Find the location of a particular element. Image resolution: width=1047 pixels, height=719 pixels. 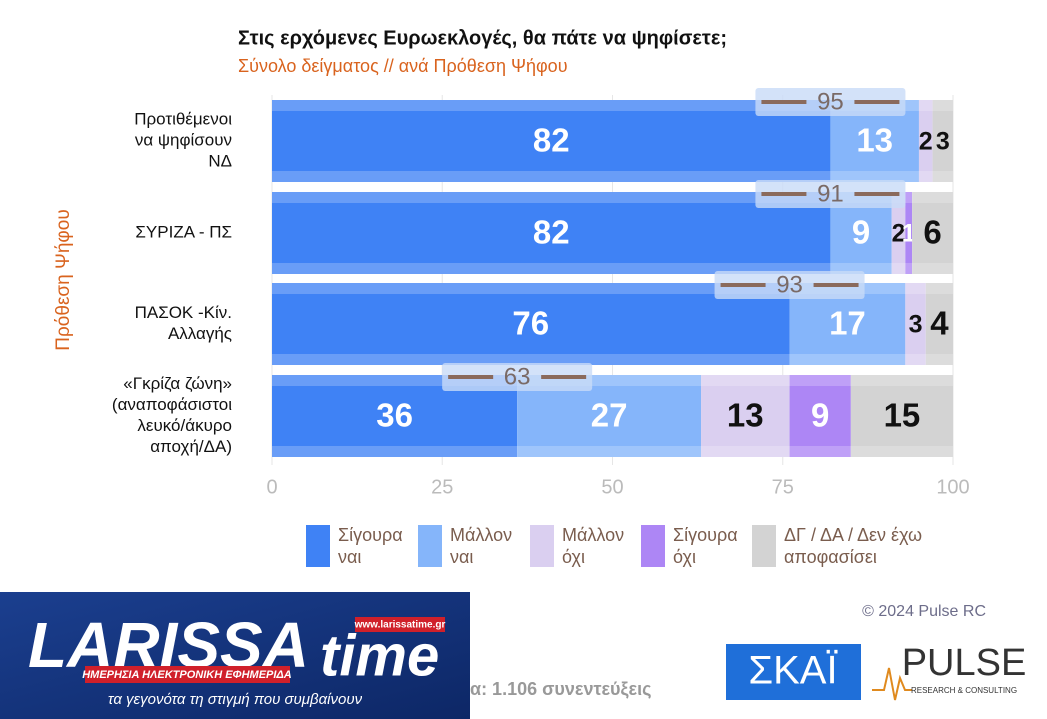

category-label: ΠΑΣΟΚ -Κίν. is located at coordinates (183, 312).